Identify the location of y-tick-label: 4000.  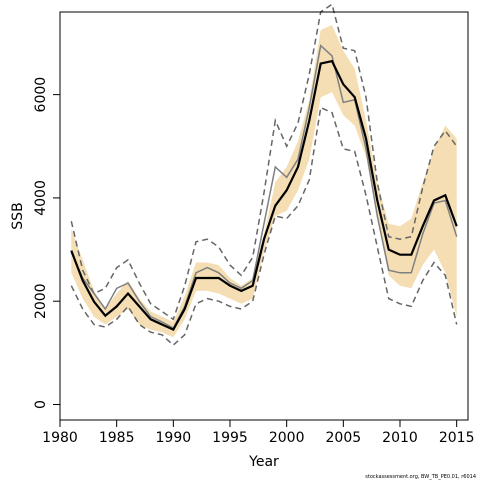
(41, 198).